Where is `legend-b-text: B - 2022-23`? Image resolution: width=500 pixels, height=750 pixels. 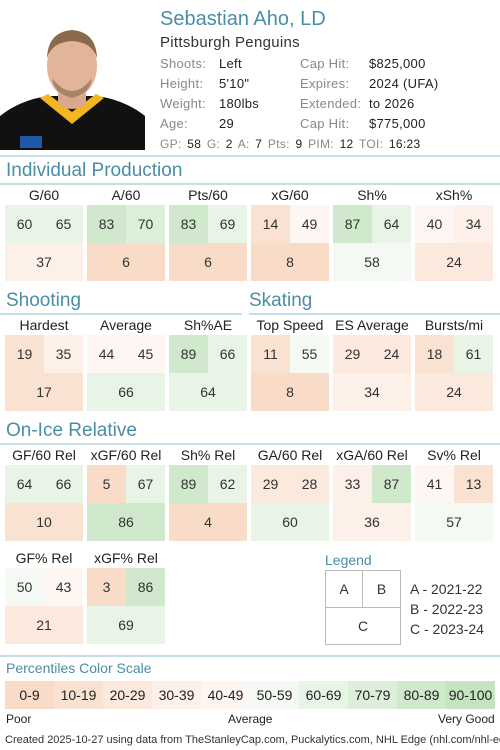 legend-b-text: B - 2022-23 is located at coordinates (447, 609).